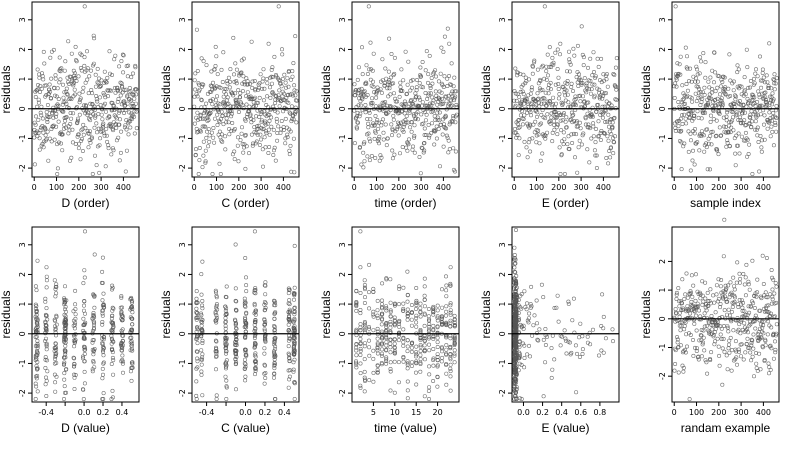 Image resolution: width=800 pixels, height=450 pixels. I want to click on x-axis-title: D (order), so click(85, 203).